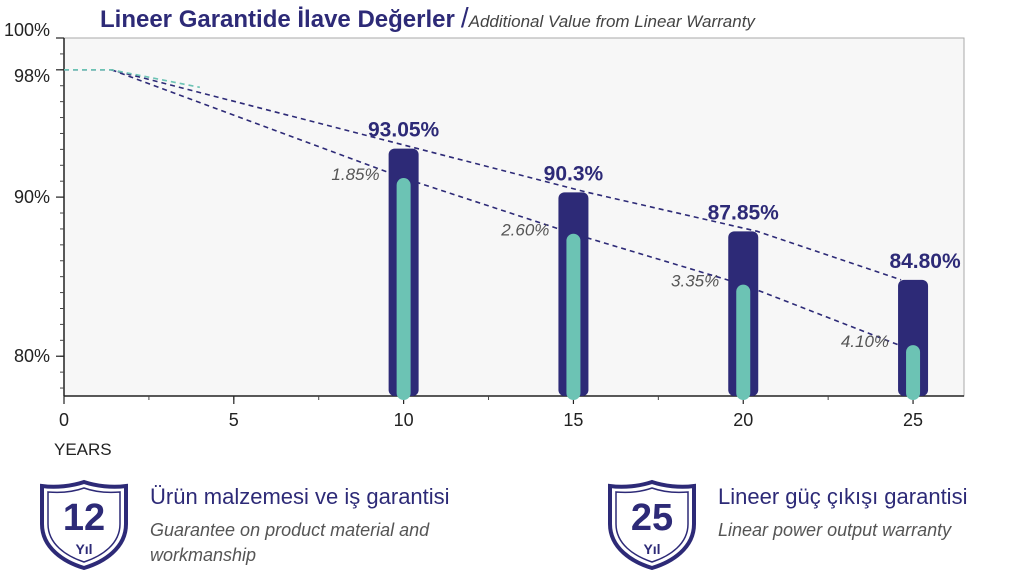 This screenshot has height=573, width=1026. Describe the element at coordinates (404, 130) in the screenshot. I see `data-label-linear: 93.05%` at that location.